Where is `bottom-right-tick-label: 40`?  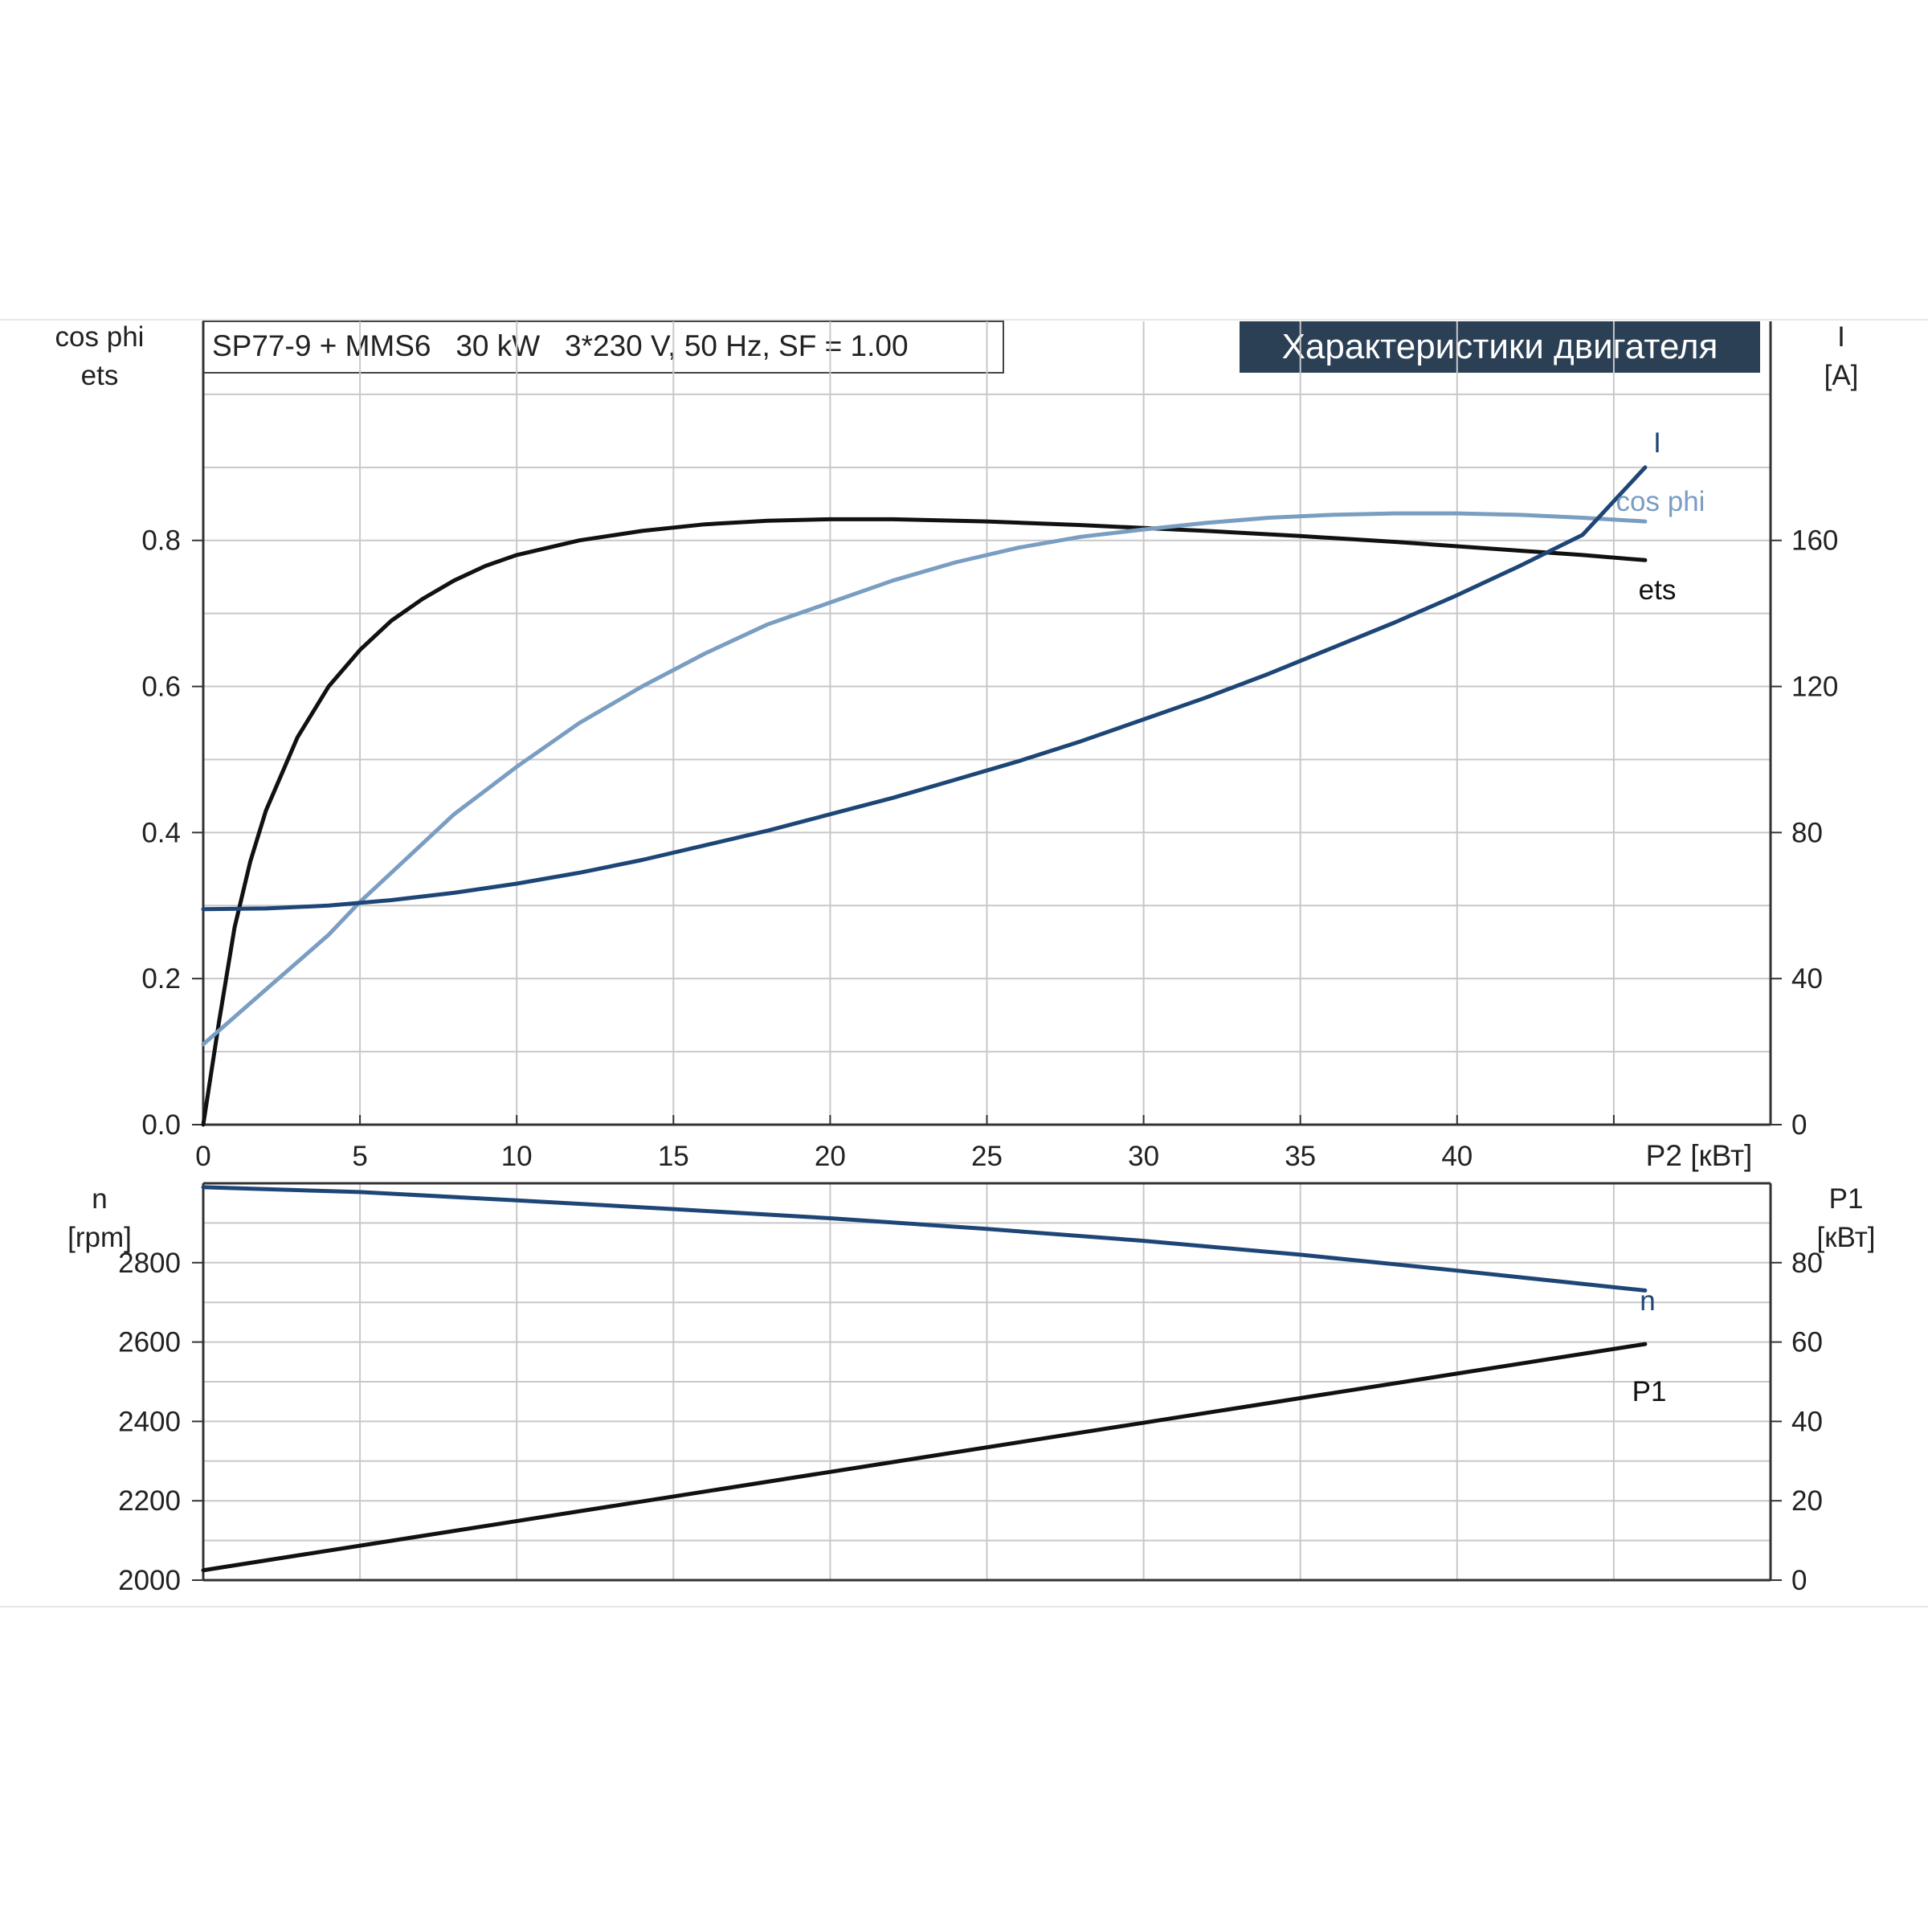
bottom-right-tick-label: 40 is located at coordinates (1807, 1422).